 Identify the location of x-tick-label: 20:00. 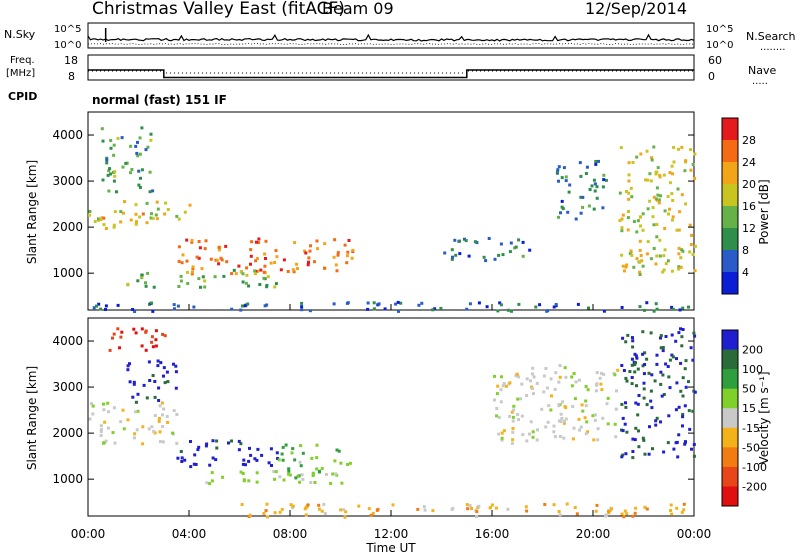
(593, 534).